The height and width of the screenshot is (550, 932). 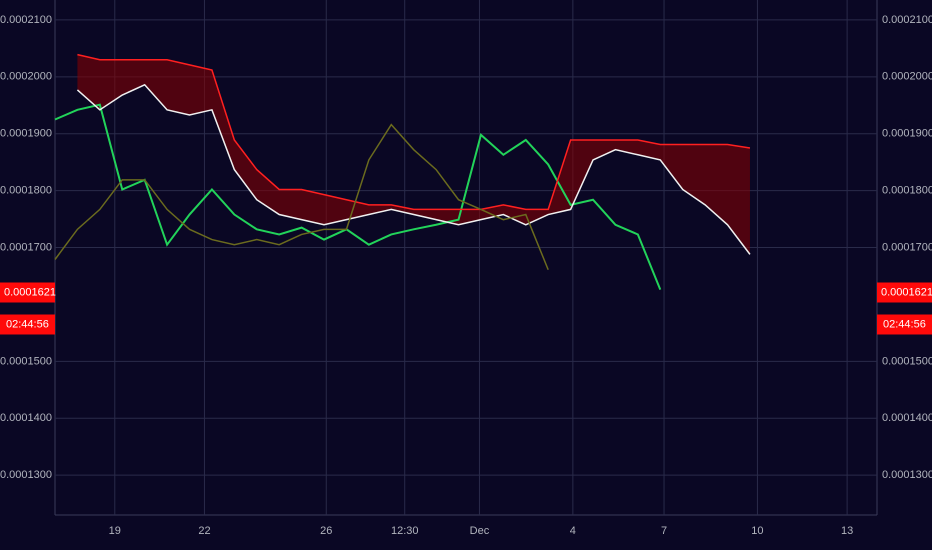 What do you see at coordinates (301, 197) in the screenshot?
I see `series-line` at bounding box center [301, 197].